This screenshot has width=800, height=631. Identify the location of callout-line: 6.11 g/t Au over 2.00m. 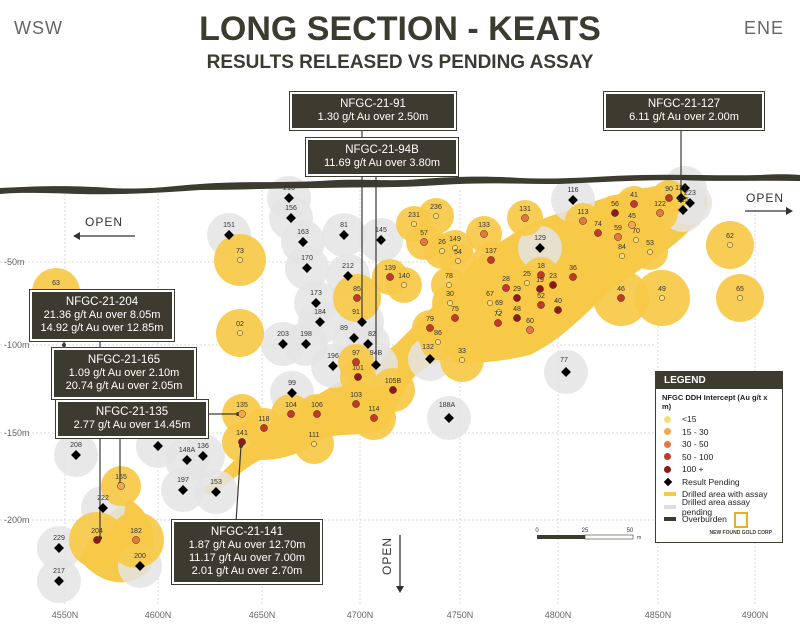
(684, 117).